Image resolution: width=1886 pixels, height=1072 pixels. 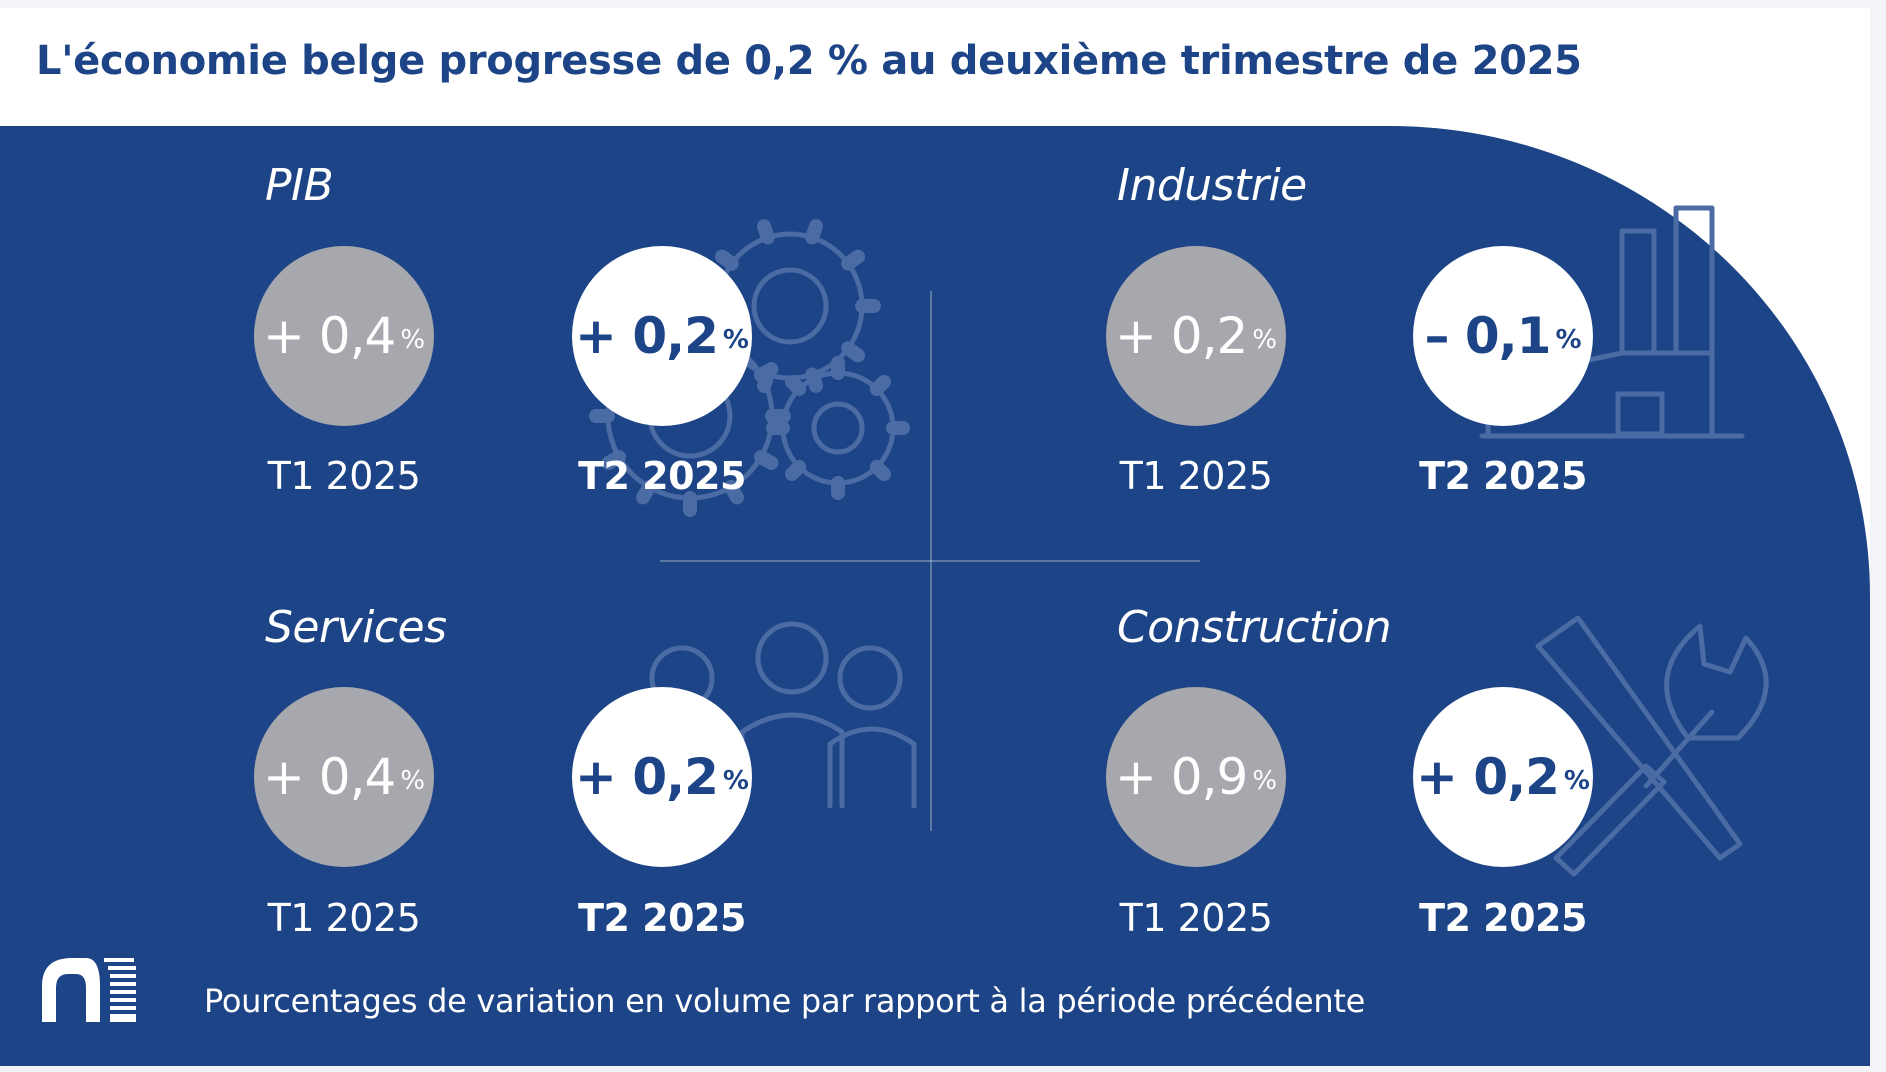 What do you see at coordinates (356, 627) in the screenshot?
I see `quadrant-label-services: Services` at bounding box center [356, 627].